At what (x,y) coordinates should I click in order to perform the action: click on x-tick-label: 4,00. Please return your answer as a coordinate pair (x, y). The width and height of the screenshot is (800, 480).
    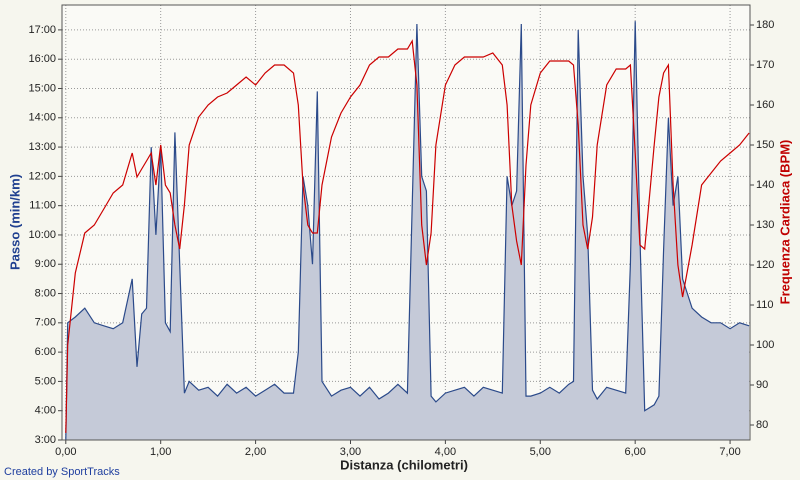
    Looking at the image, I should click on (445, 452).